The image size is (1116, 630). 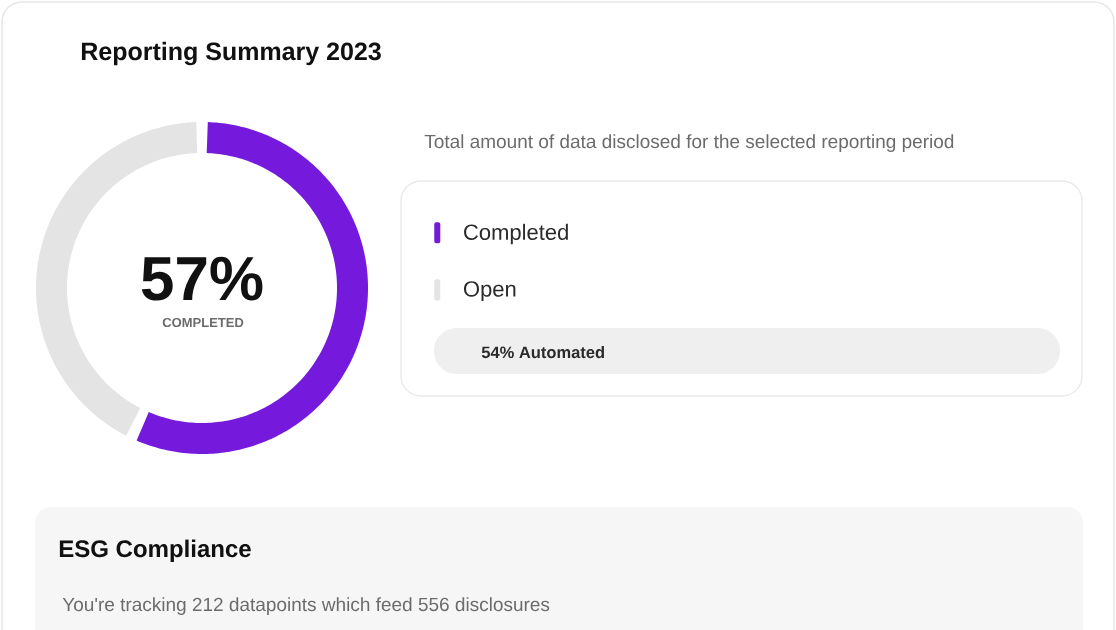 What do you see at coordinates (203, 322) in the screenshot?
I see `text: COMPLETED` at bounding box center [203, 322].